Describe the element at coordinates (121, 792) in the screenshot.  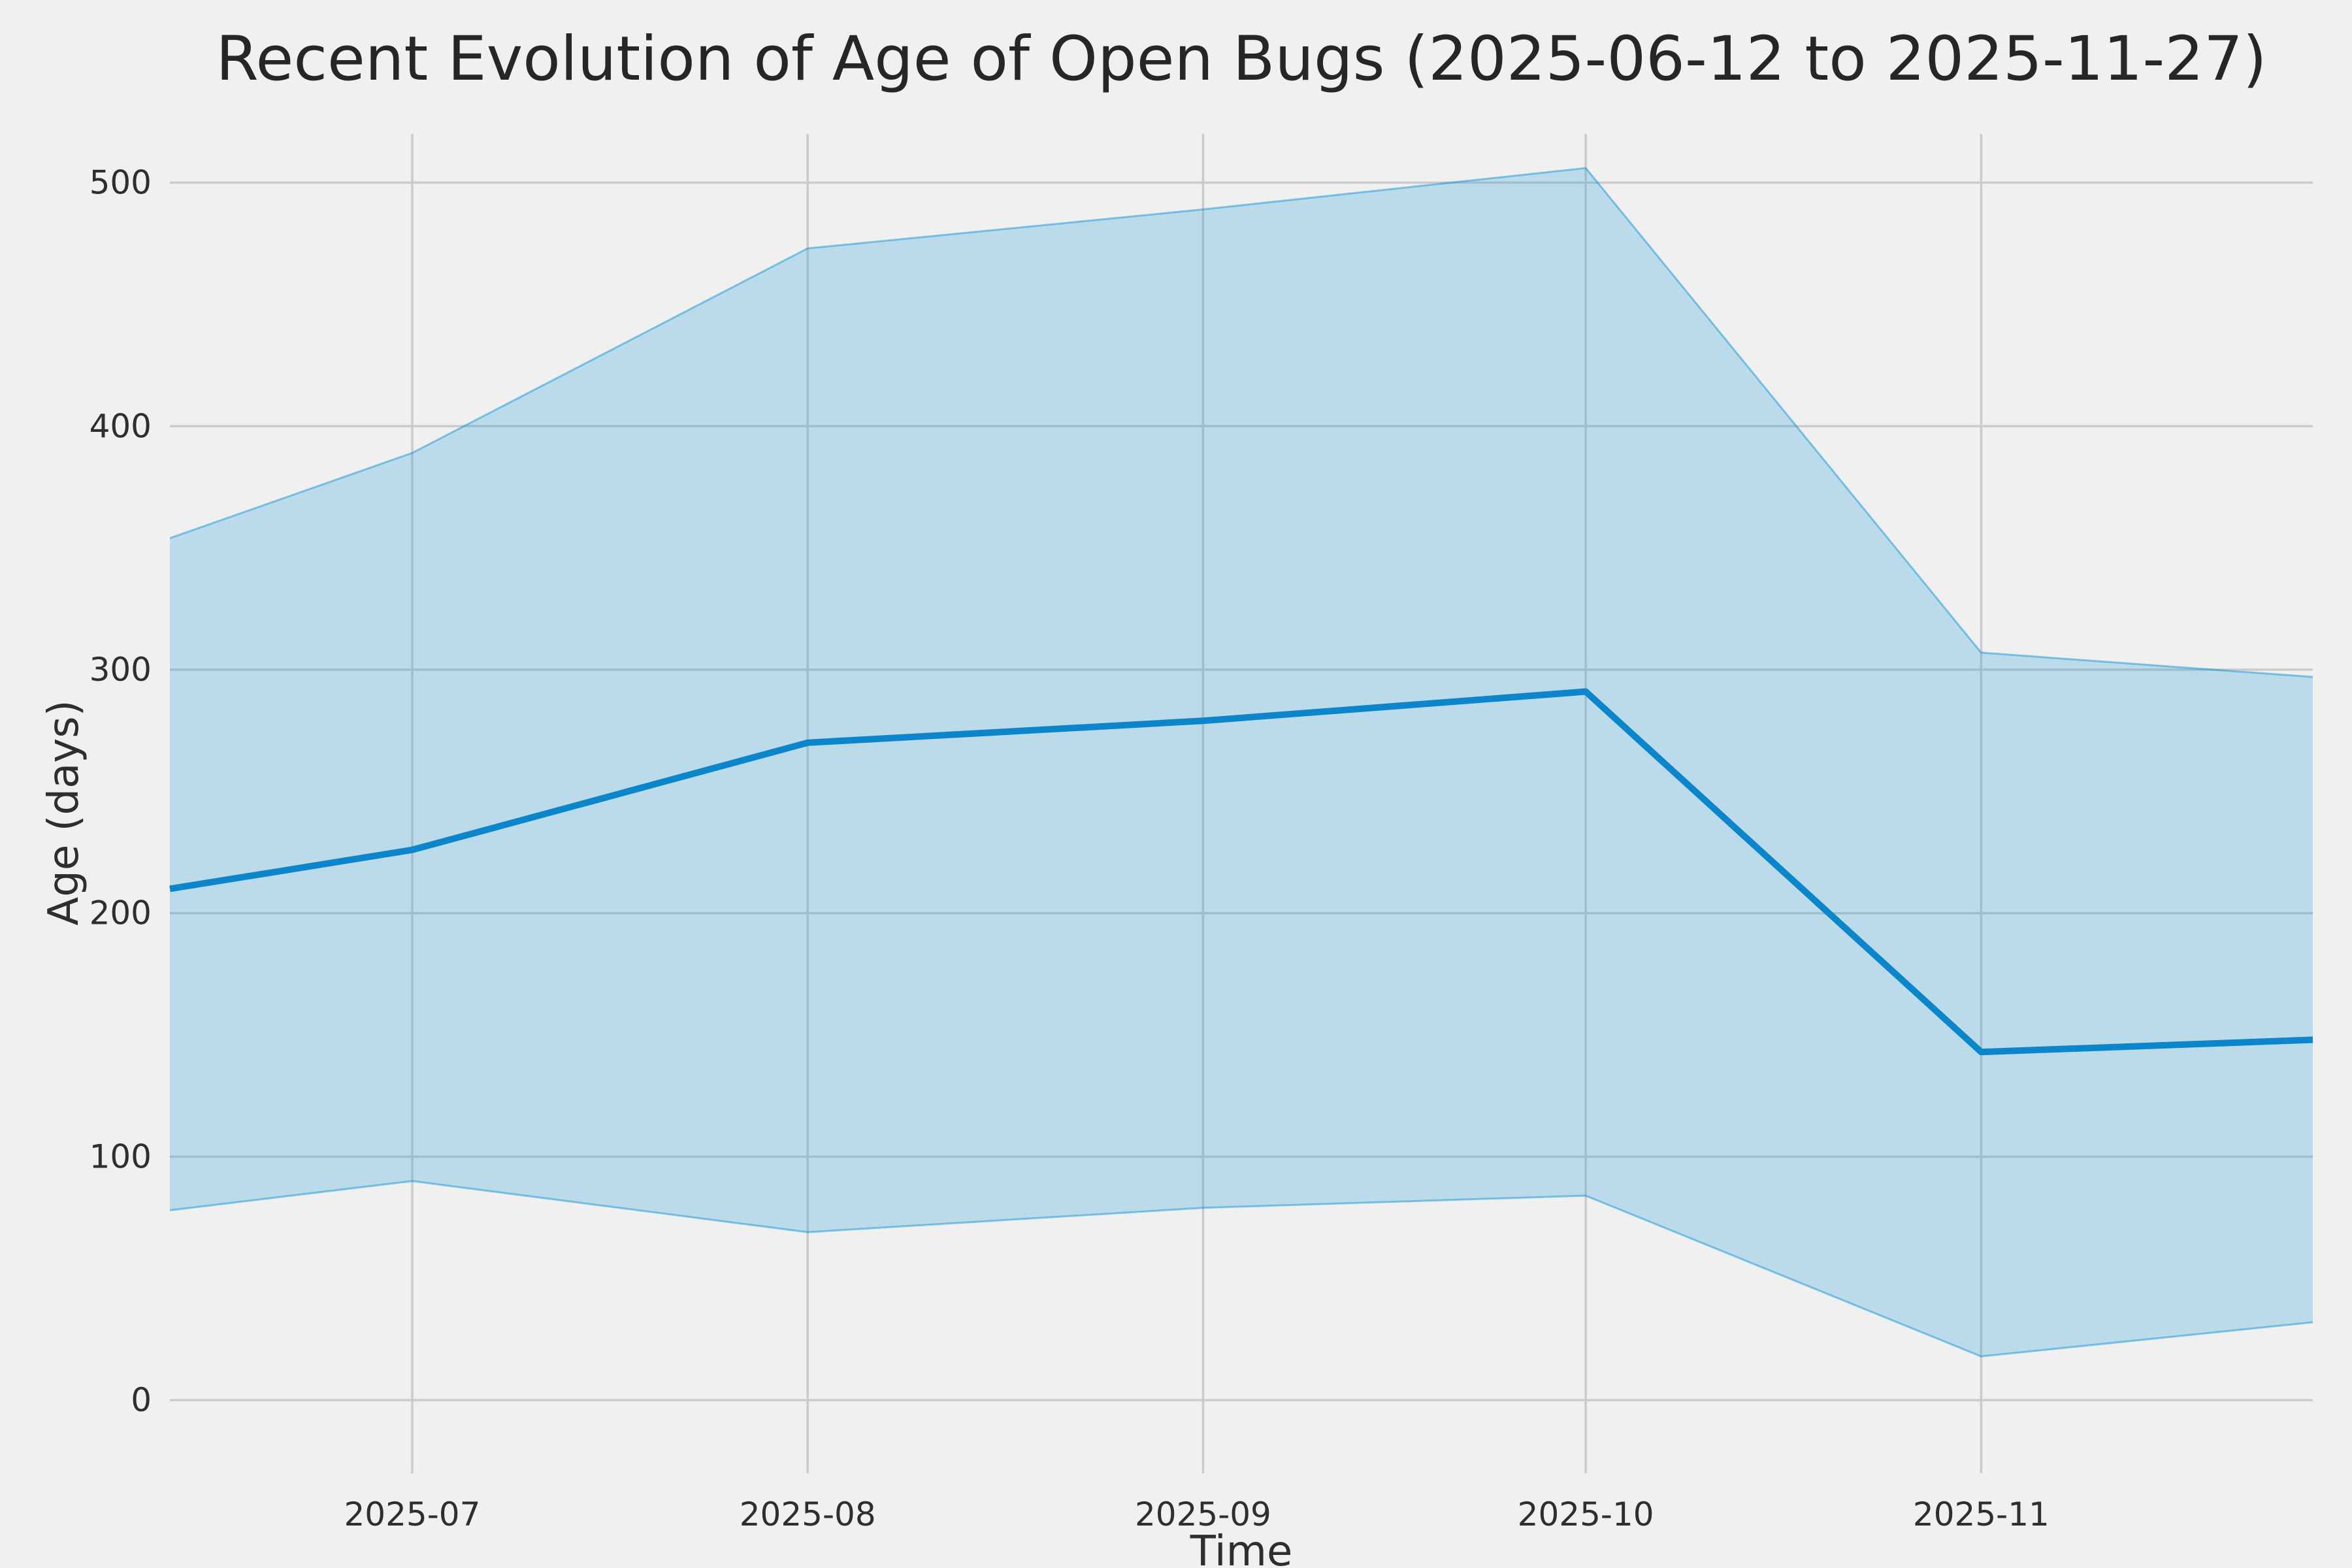
I see `y-tick-labels: 0 100 200 300 400 500` at that location.